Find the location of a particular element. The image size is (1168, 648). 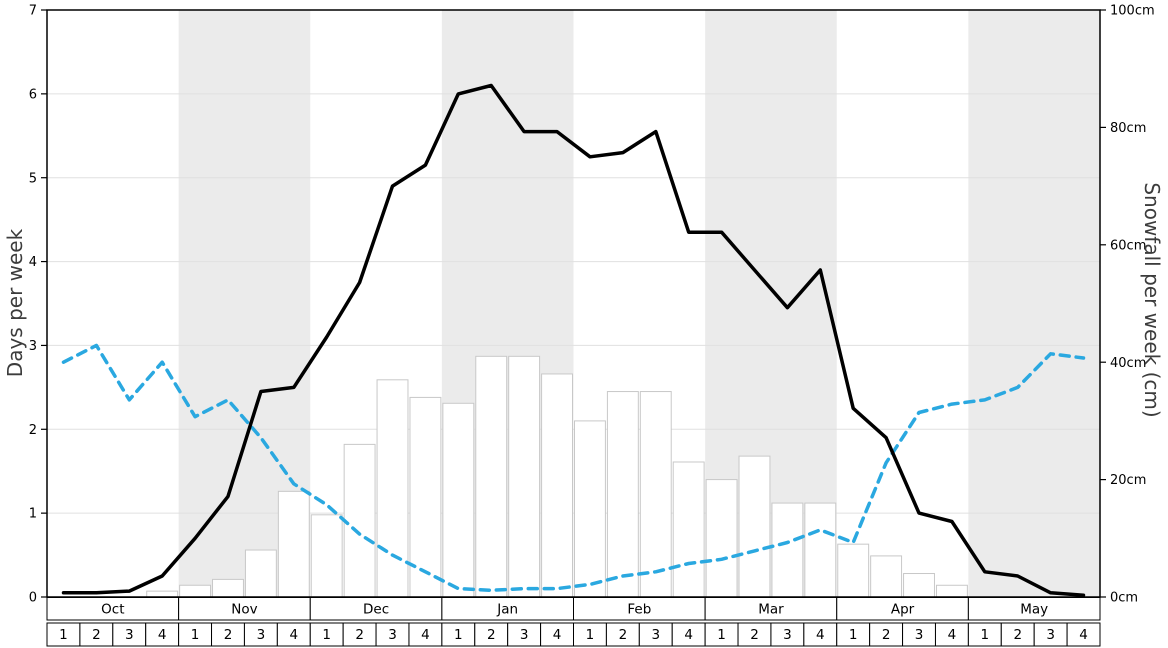

left-tick-label: 4 is located at coordinates (33, 262).